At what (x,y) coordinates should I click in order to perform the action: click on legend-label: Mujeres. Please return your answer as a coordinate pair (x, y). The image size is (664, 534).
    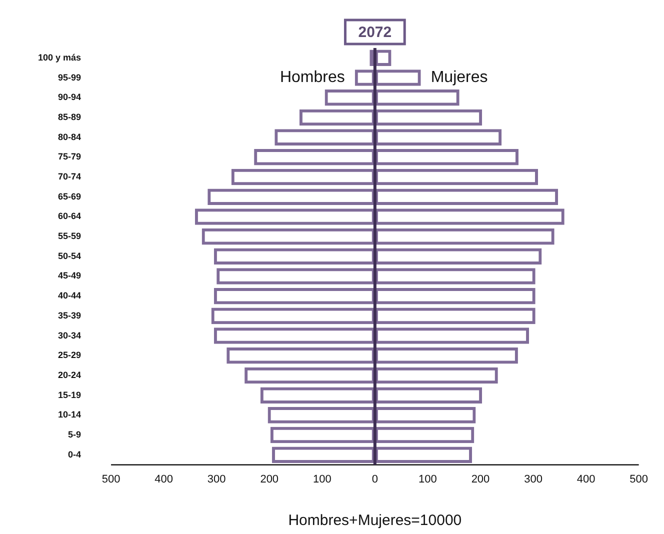
    Looking at the image, I should click on (459, 77).